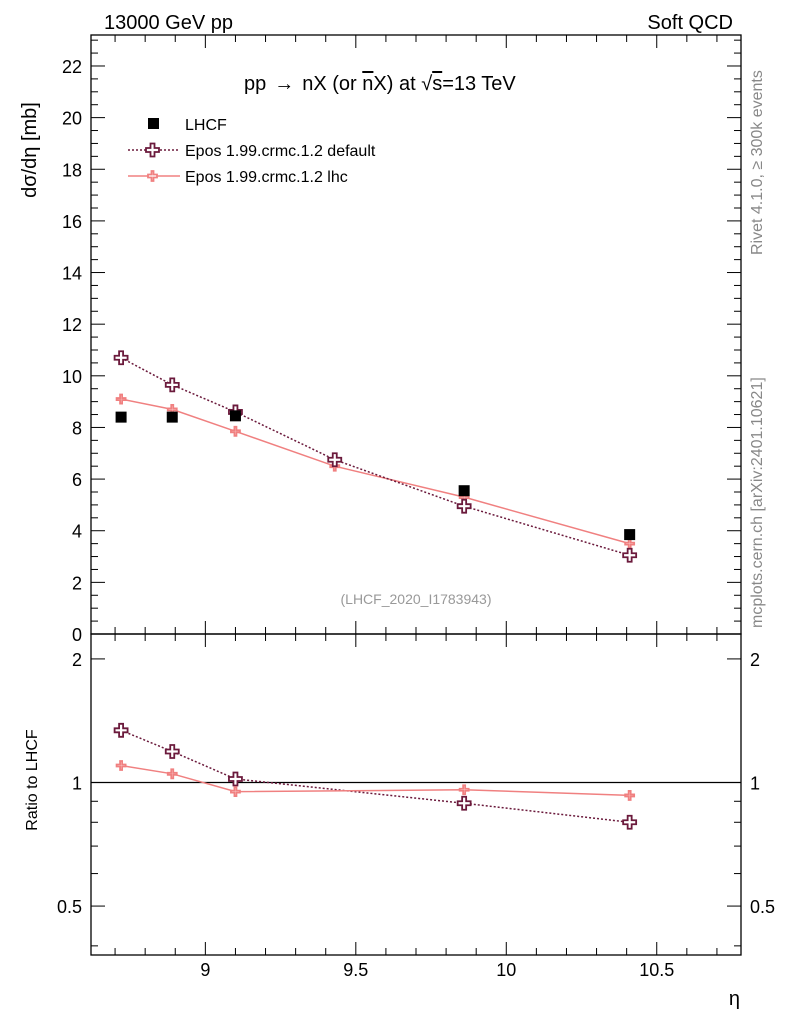 Image resolution: width=786 pixels, height=1024 pixels. I want to click on series-line-ratio-epos-1-99-crmc-1-2-default, so click(375, 776).